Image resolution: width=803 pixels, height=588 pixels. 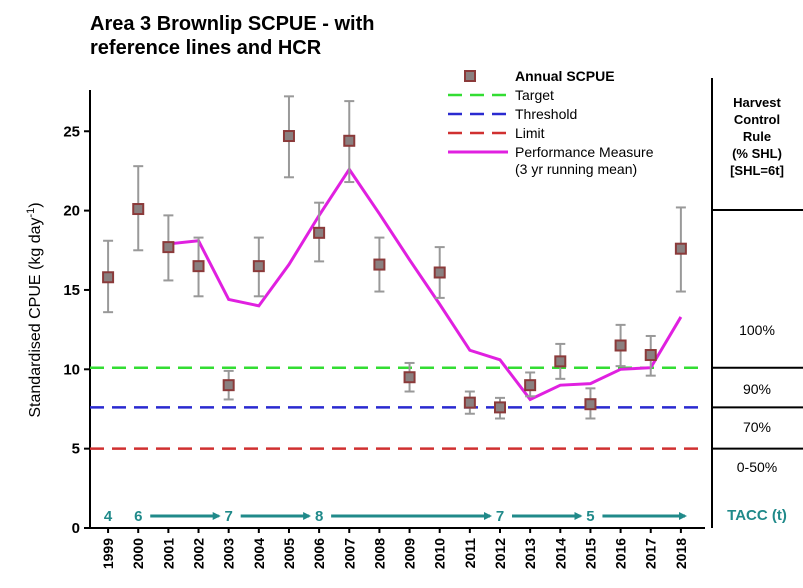 I want to click on x-tick-label: 2005, so click(x=289, y=553).